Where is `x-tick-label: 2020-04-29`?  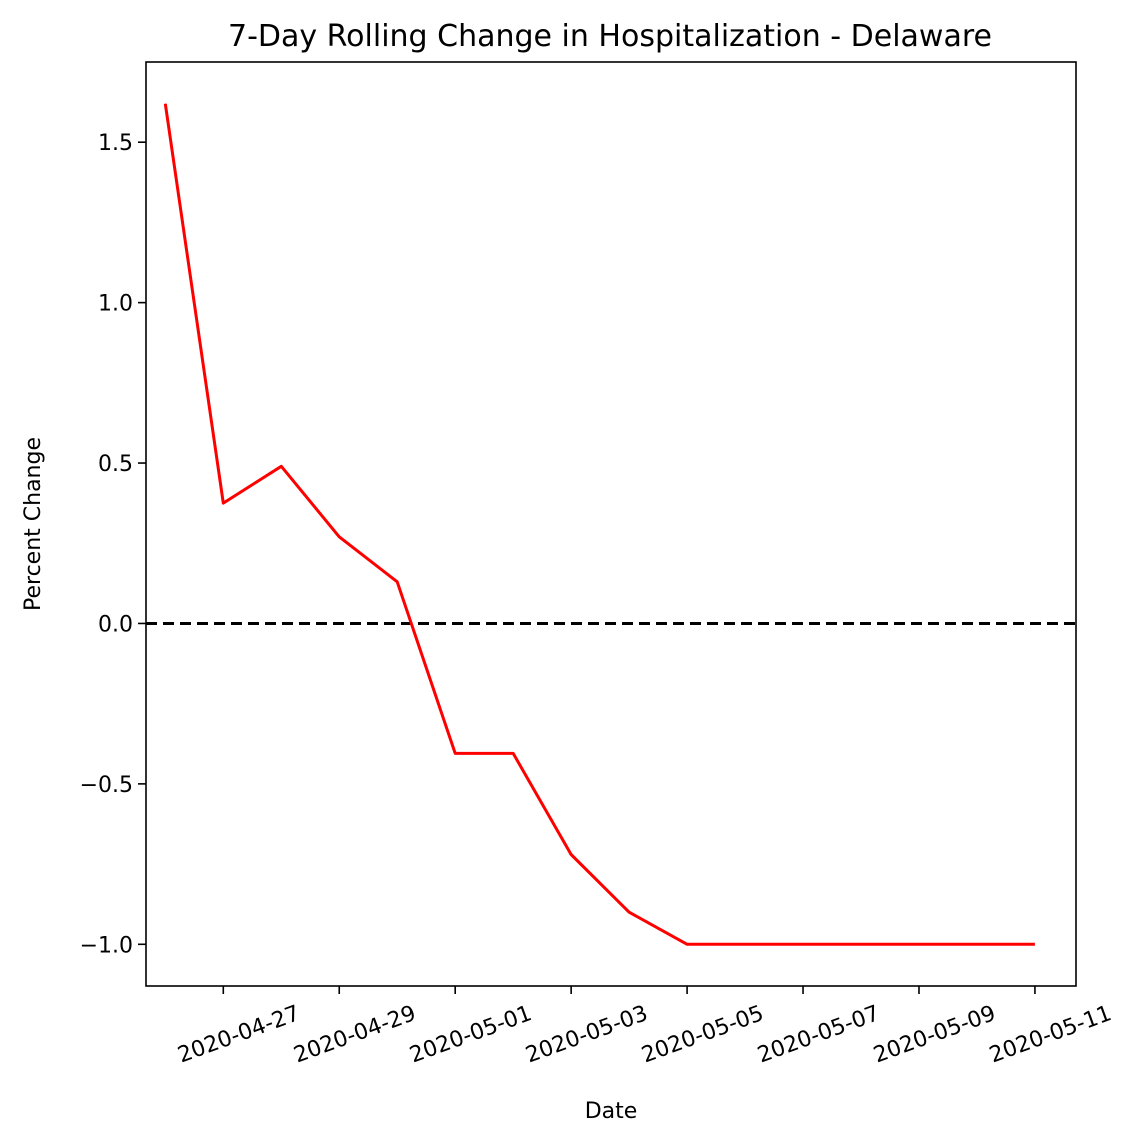
x-tick-label: 2020-04-29 is located at coordinates (355, 1034).